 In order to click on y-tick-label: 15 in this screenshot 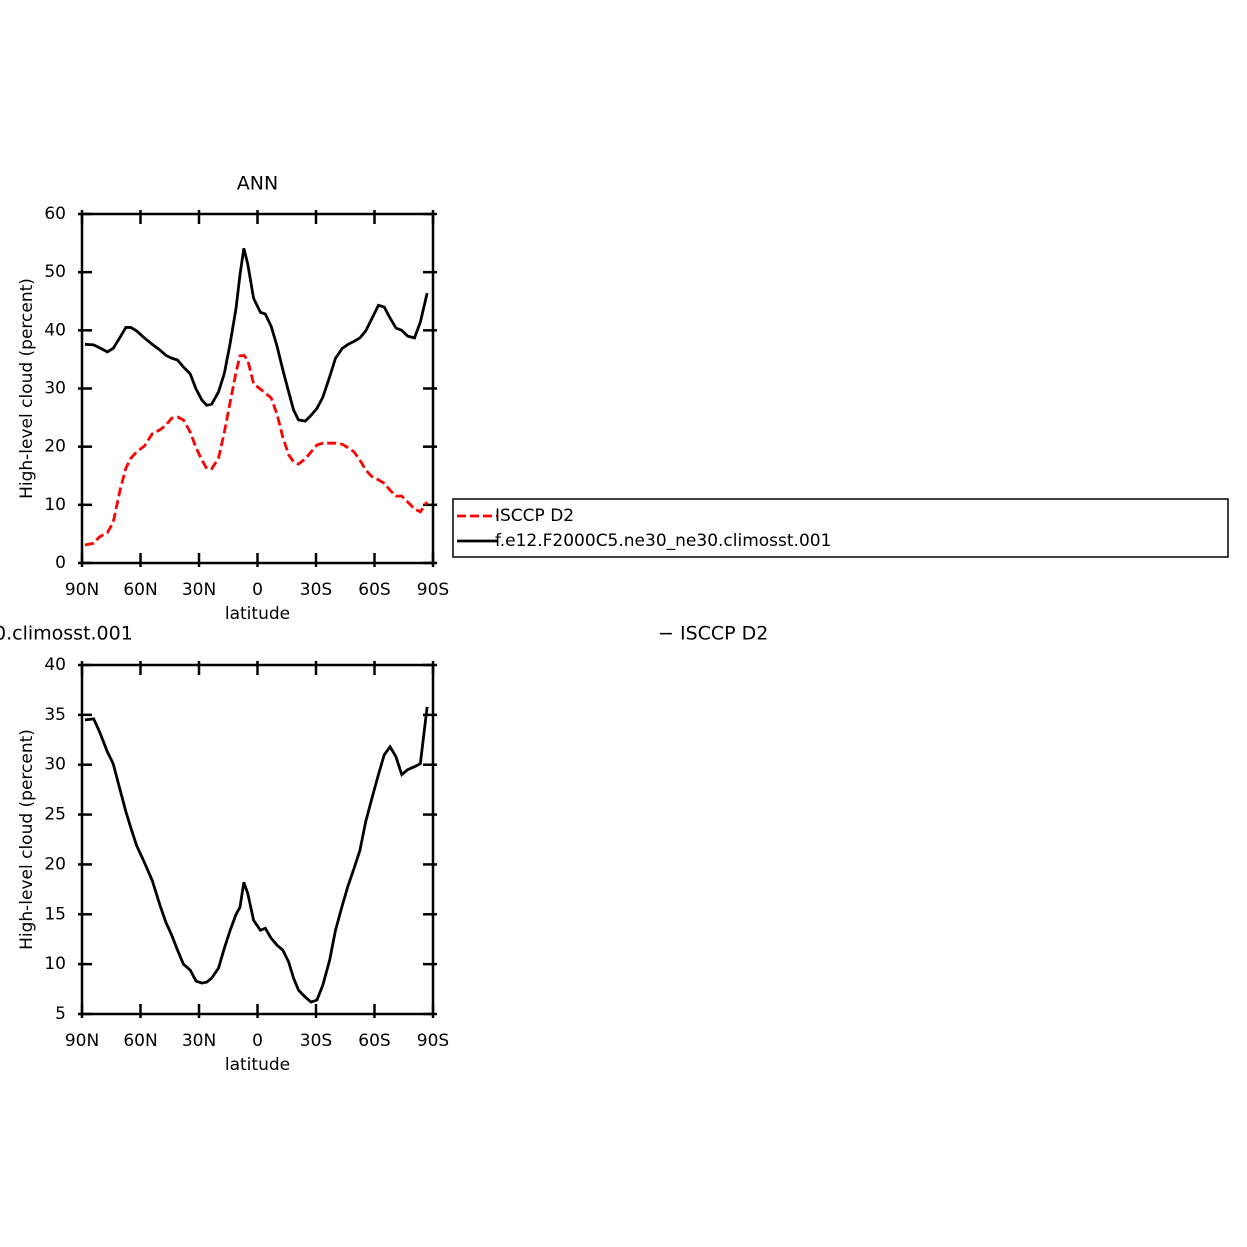, I will do `click(55, 914)`.